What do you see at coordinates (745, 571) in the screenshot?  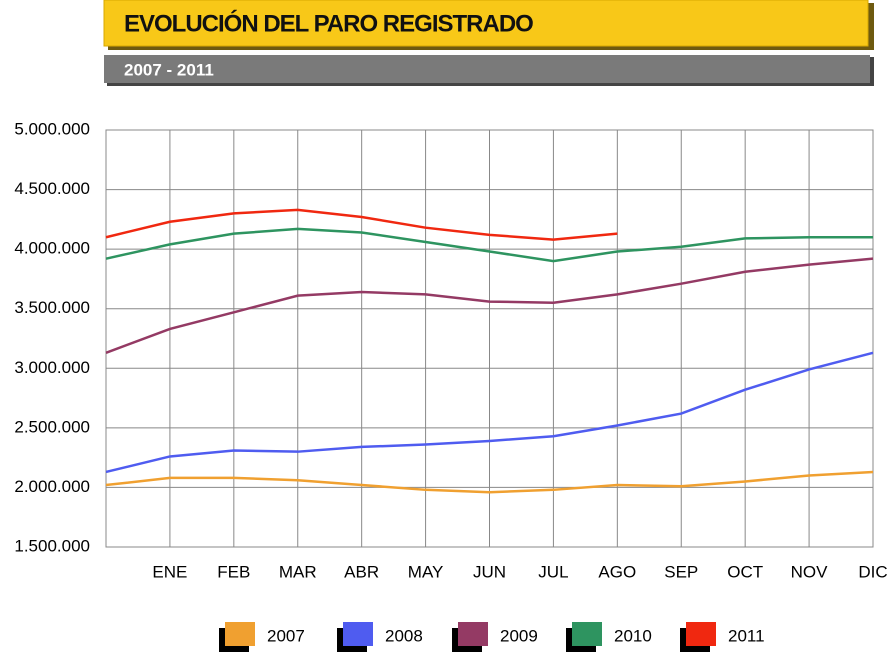 I see `x-tick-label: OCT` at bounding box center [745, 571].